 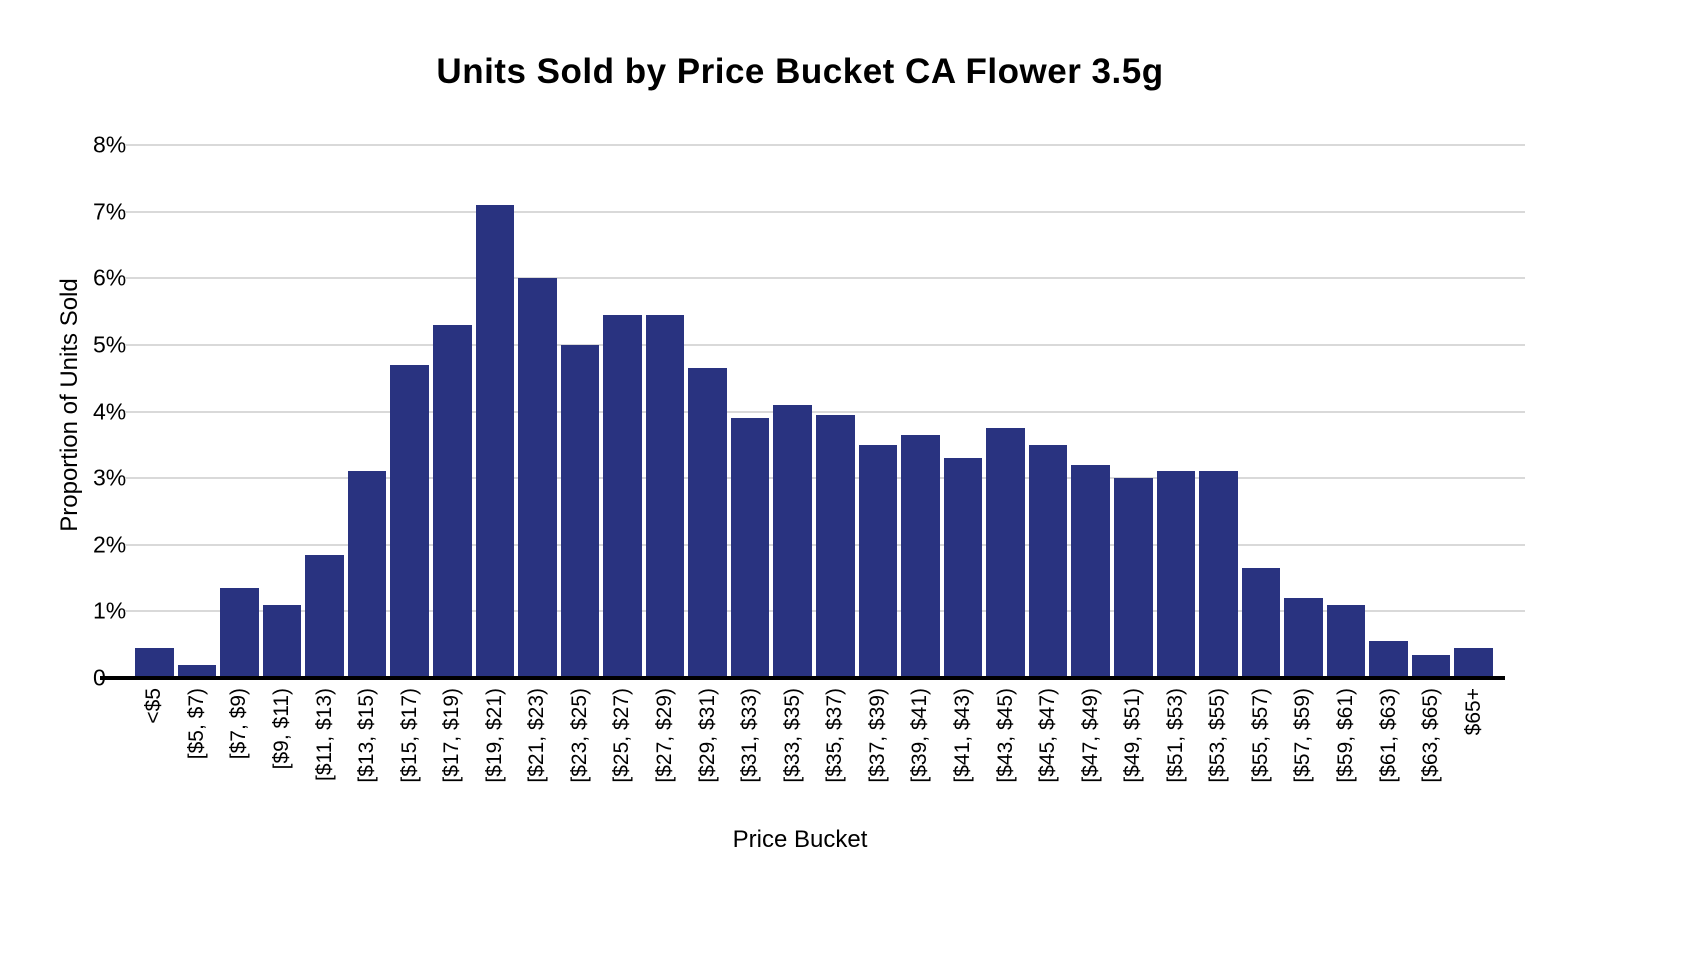 I want to click on x-tick-label: [$9, $11), so click(x=281, y=729).